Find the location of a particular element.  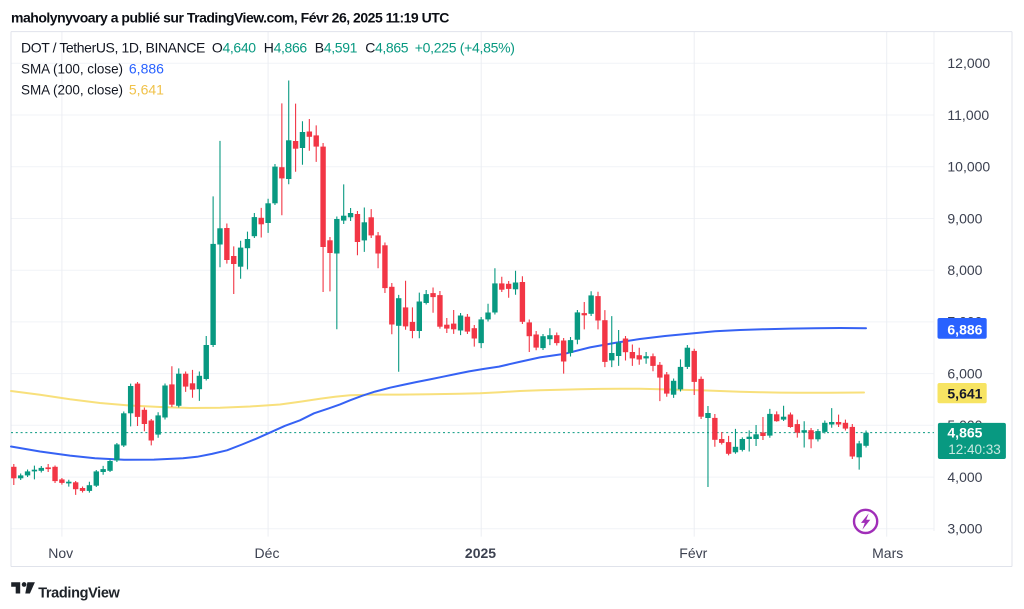

svg-text: Févr is located at coordinates (693, 553).